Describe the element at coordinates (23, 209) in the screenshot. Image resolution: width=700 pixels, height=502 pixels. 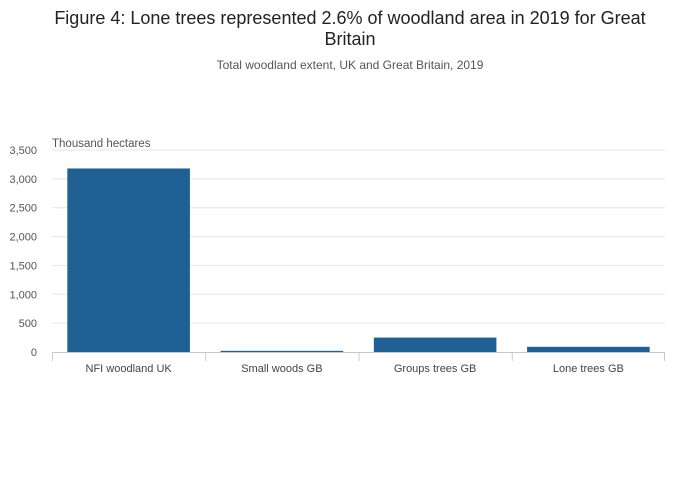
I see `y-tick-label: 2,500` at that location.